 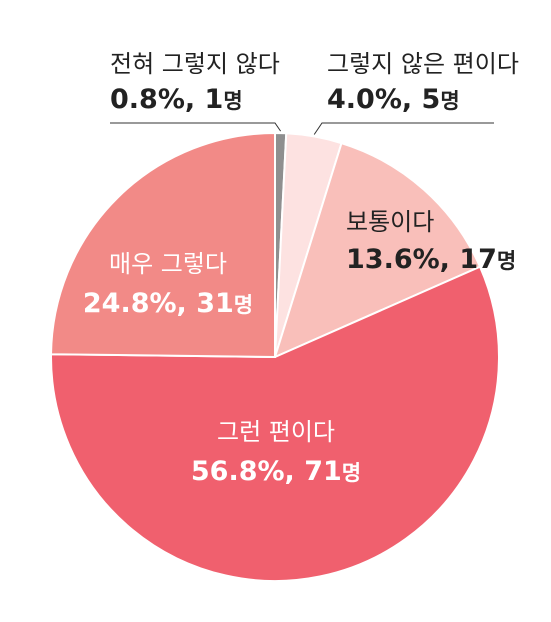 What do you see at coordinates (266, 471) in the screenshot?
I see `slice-percent-3: 56.8%, 71` at bounding box center [266, 471].